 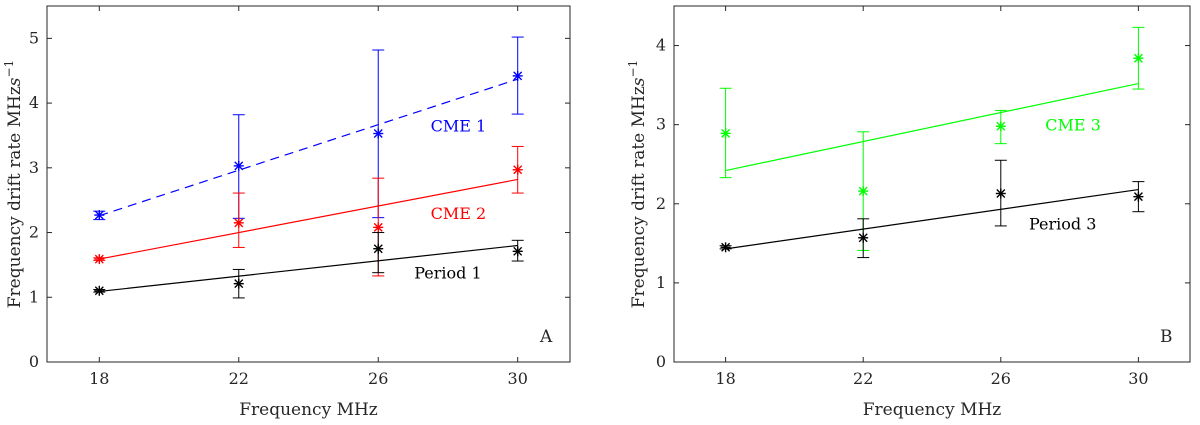 I want to click on series-label: Period 1, so click(x=447, y=273).